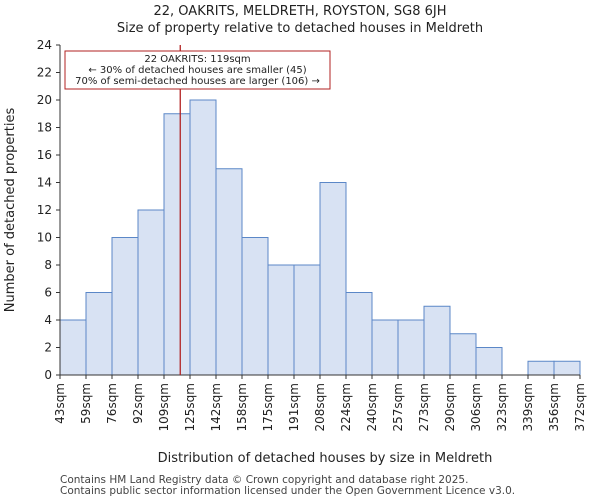 Image resolution: width=600 pixels, height=500 pixels. What do you see at coordinates (48, 320) in the screenshot?
I see `y-tick-label-2: 4` at bounding box center [48, 320].